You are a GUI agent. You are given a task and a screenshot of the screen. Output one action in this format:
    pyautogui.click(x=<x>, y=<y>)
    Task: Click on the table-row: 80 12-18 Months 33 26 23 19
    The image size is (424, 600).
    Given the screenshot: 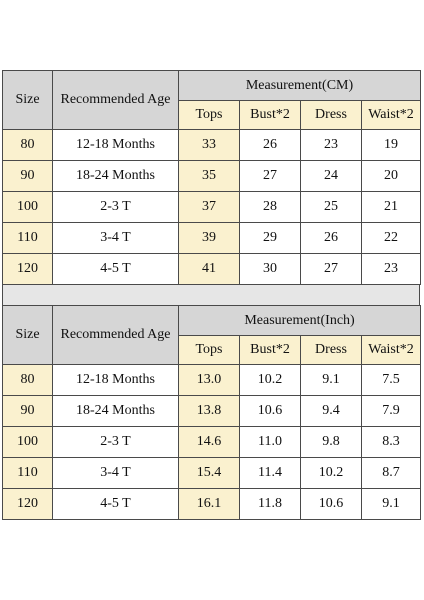 What is the action you would take?
    pyautogui.click(x=211, y=145)
    